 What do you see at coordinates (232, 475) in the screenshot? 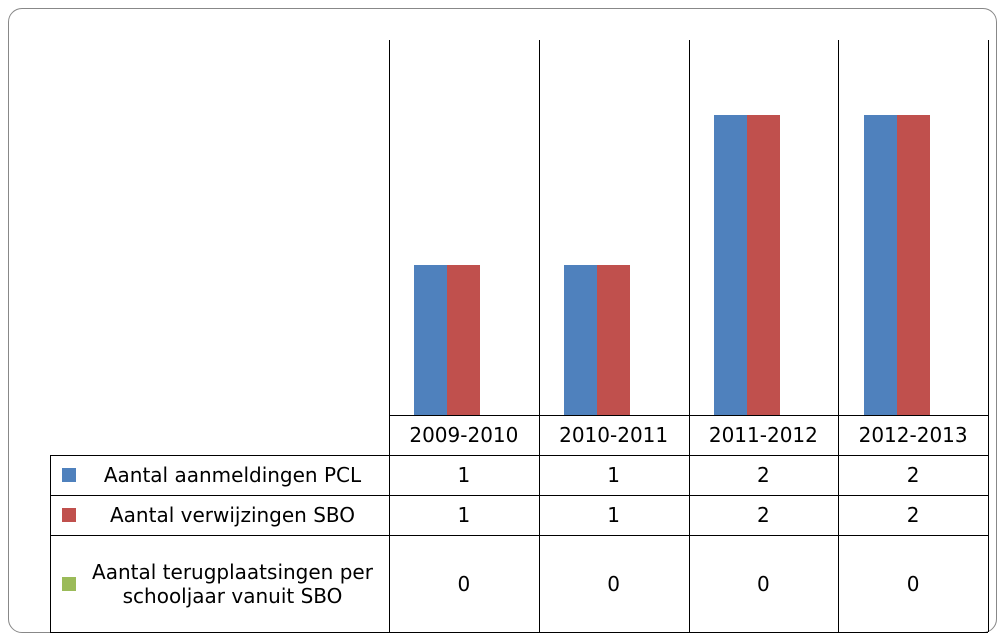
I see `legend-label: Aantal aanmeldingen PCL` at bounding box center [232, 475].